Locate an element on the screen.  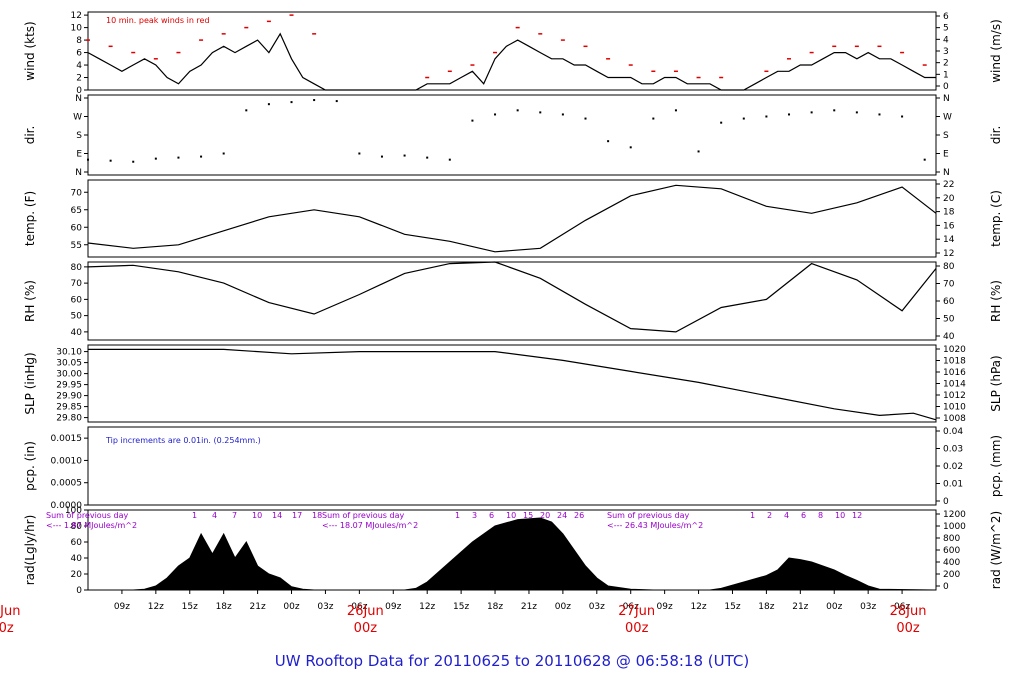
ytick-label: 55 is located at coordinates (76, 246).